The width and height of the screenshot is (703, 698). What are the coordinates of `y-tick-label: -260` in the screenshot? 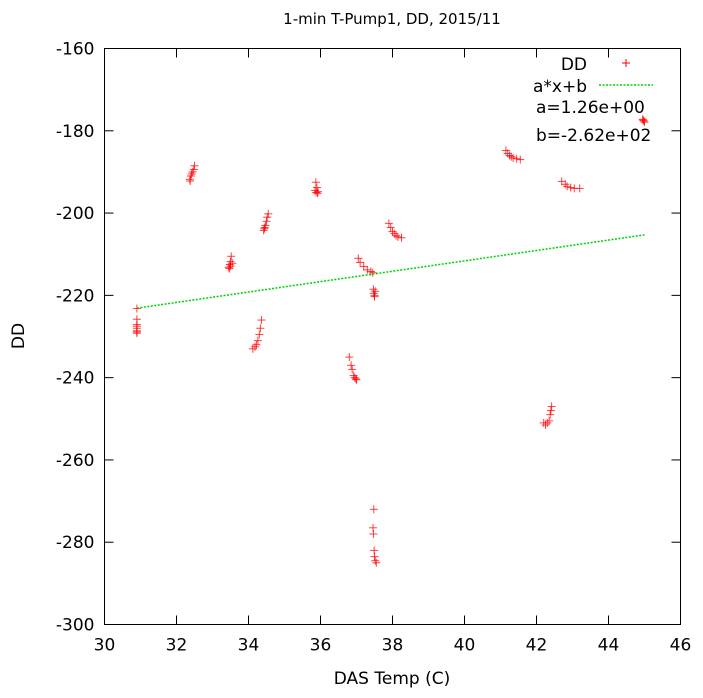 It's located at (75, 461).